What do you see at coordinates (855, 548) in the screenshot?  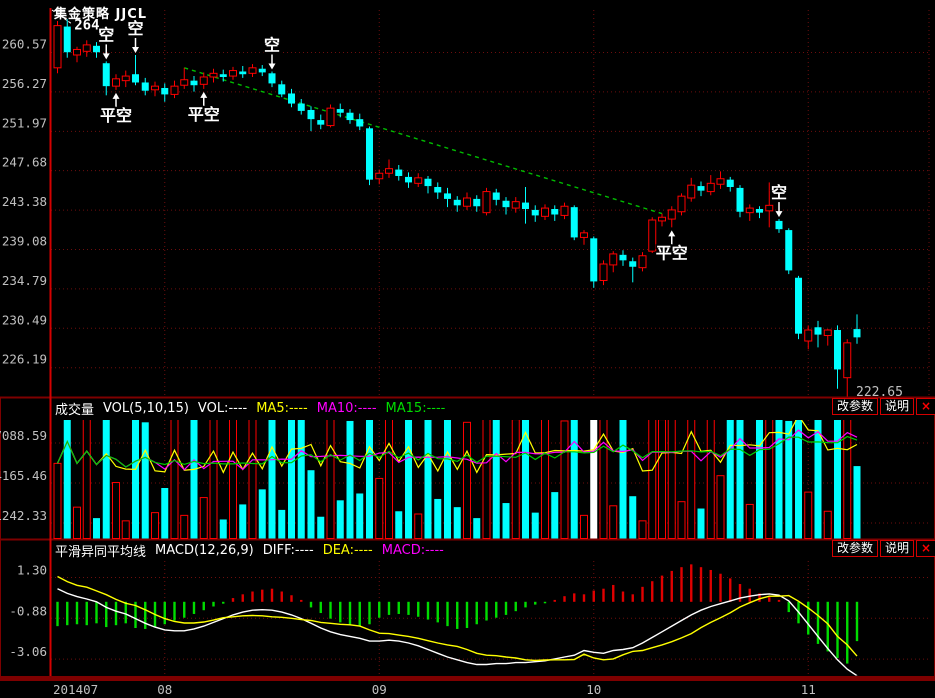 I see `macd-change-params-button: 改参数` at bounding box center [855, 548].